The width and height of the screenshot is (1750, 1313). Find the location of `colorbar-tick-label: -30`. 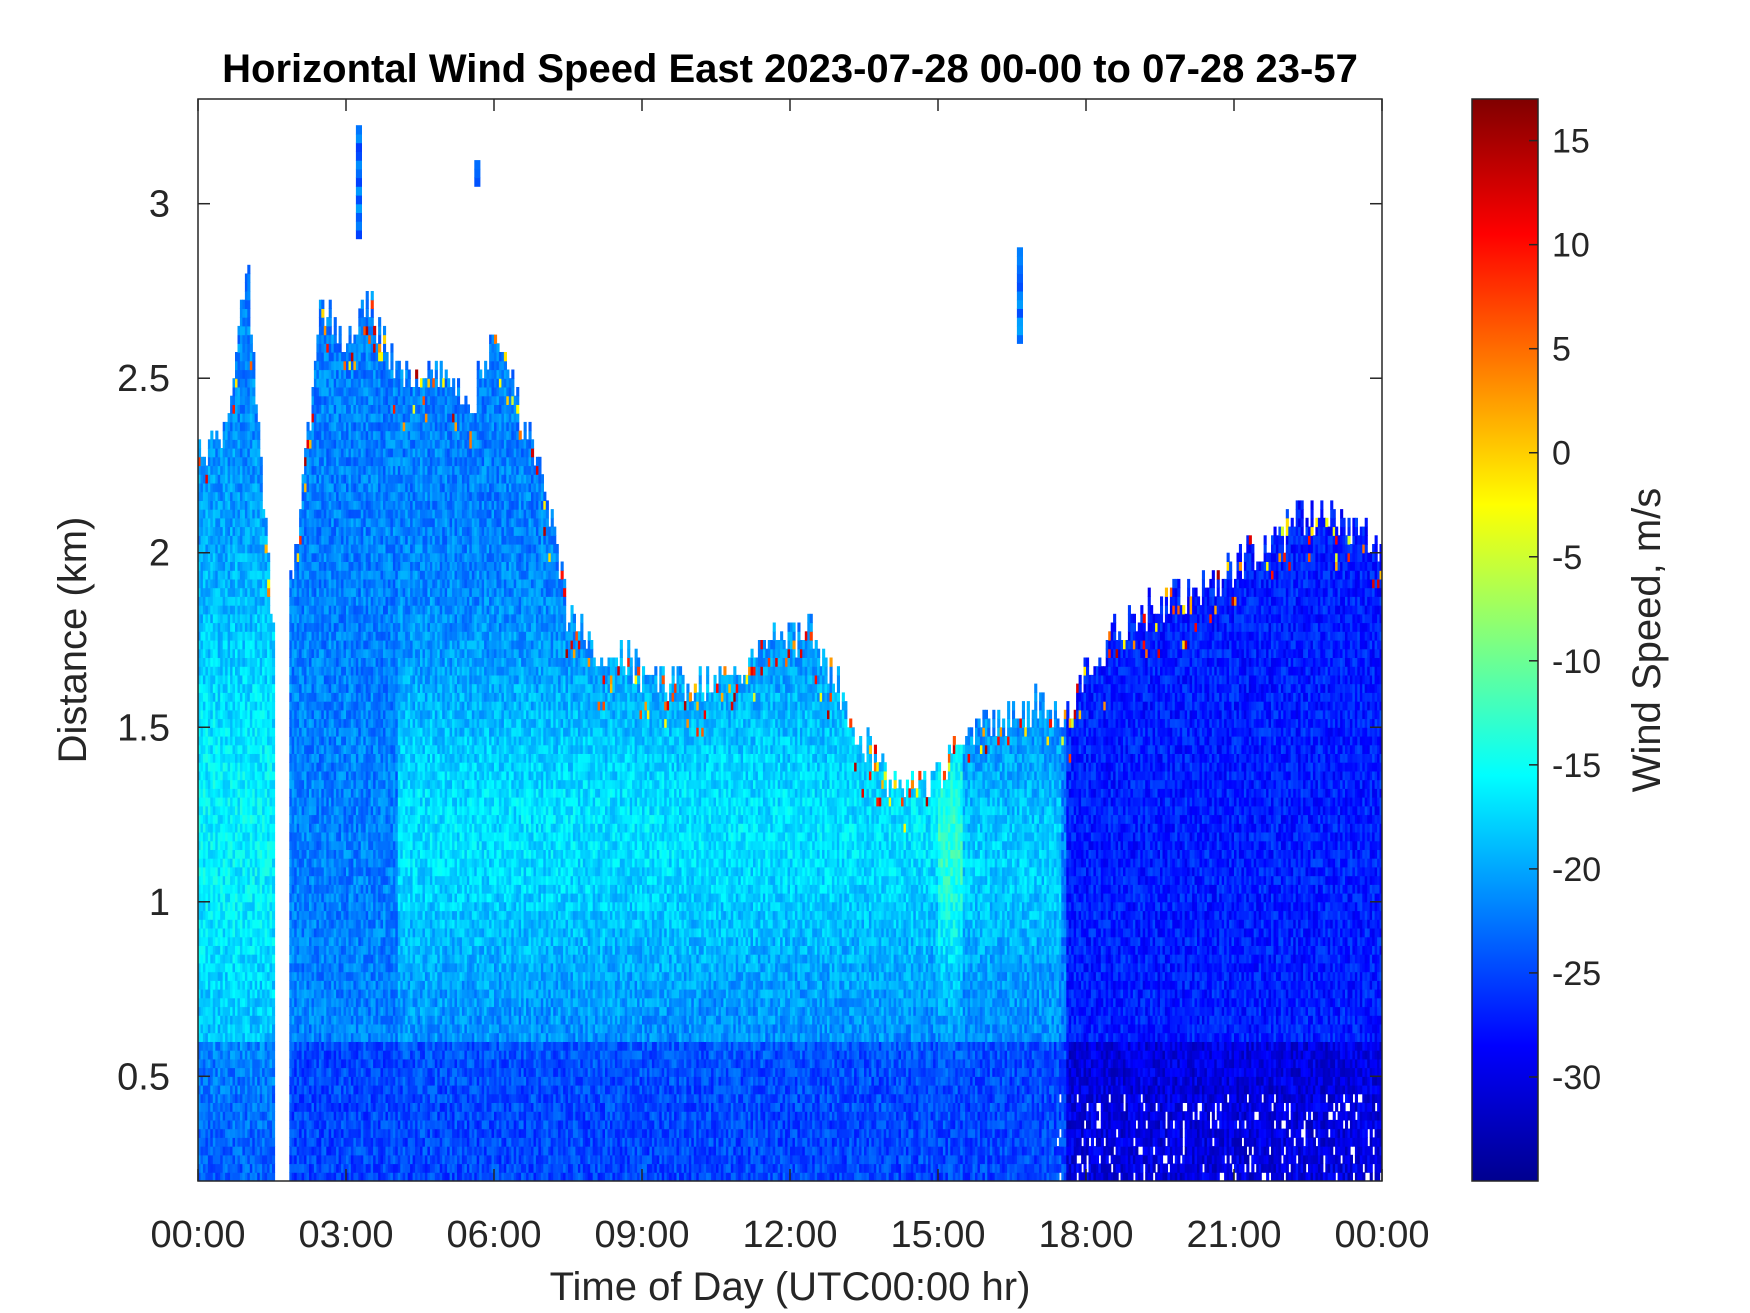

colorbar-tick-label: -30 is located at coordinates (1576, 1078).